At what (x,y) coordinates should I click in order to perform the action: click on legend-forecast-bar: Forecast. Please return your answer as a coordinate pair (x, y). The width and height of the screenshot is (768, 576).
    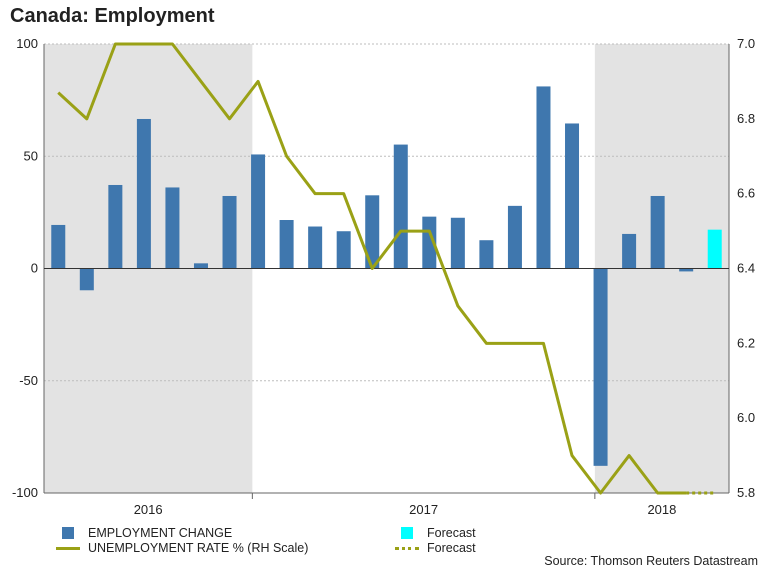
    Looking at the image, I should click on (438, 533).